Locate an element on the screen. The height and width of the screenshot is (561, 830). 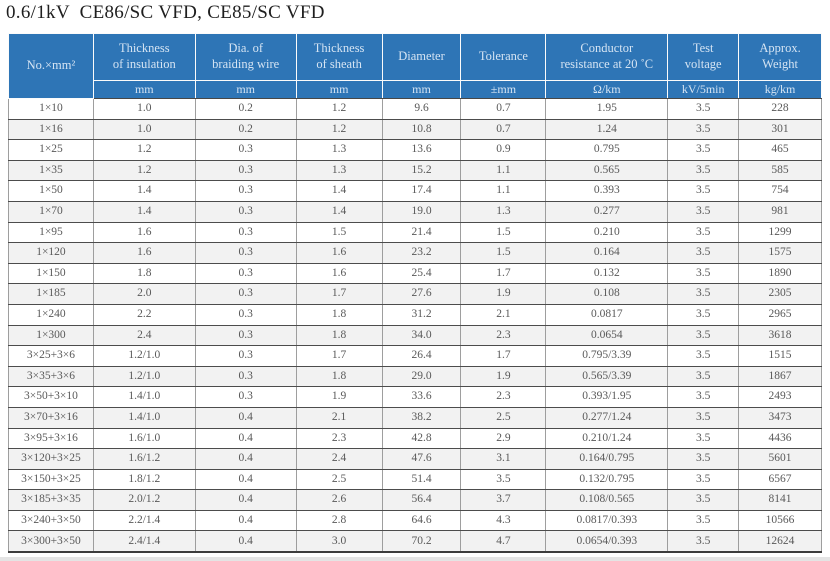
data-cell: 1.6/1.0 is located at coordinates (144, 438).